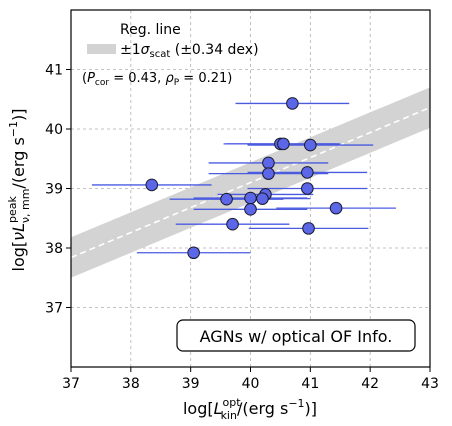  What do you see at coordinates (191, 384) in the screenshot?
I see `x-tick-label: 39` at bounding box center [191, 384].